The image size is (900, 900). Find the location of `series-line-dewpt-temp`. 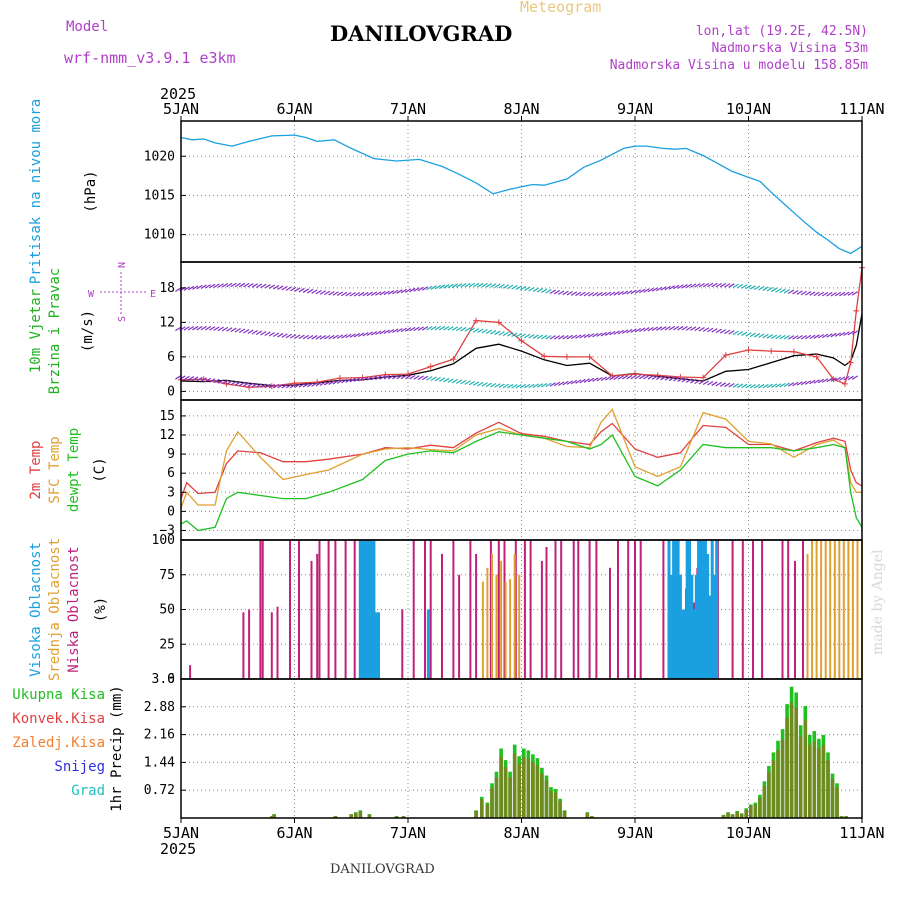

series-line-dewpt-temp is located at coordinates (521, 481).